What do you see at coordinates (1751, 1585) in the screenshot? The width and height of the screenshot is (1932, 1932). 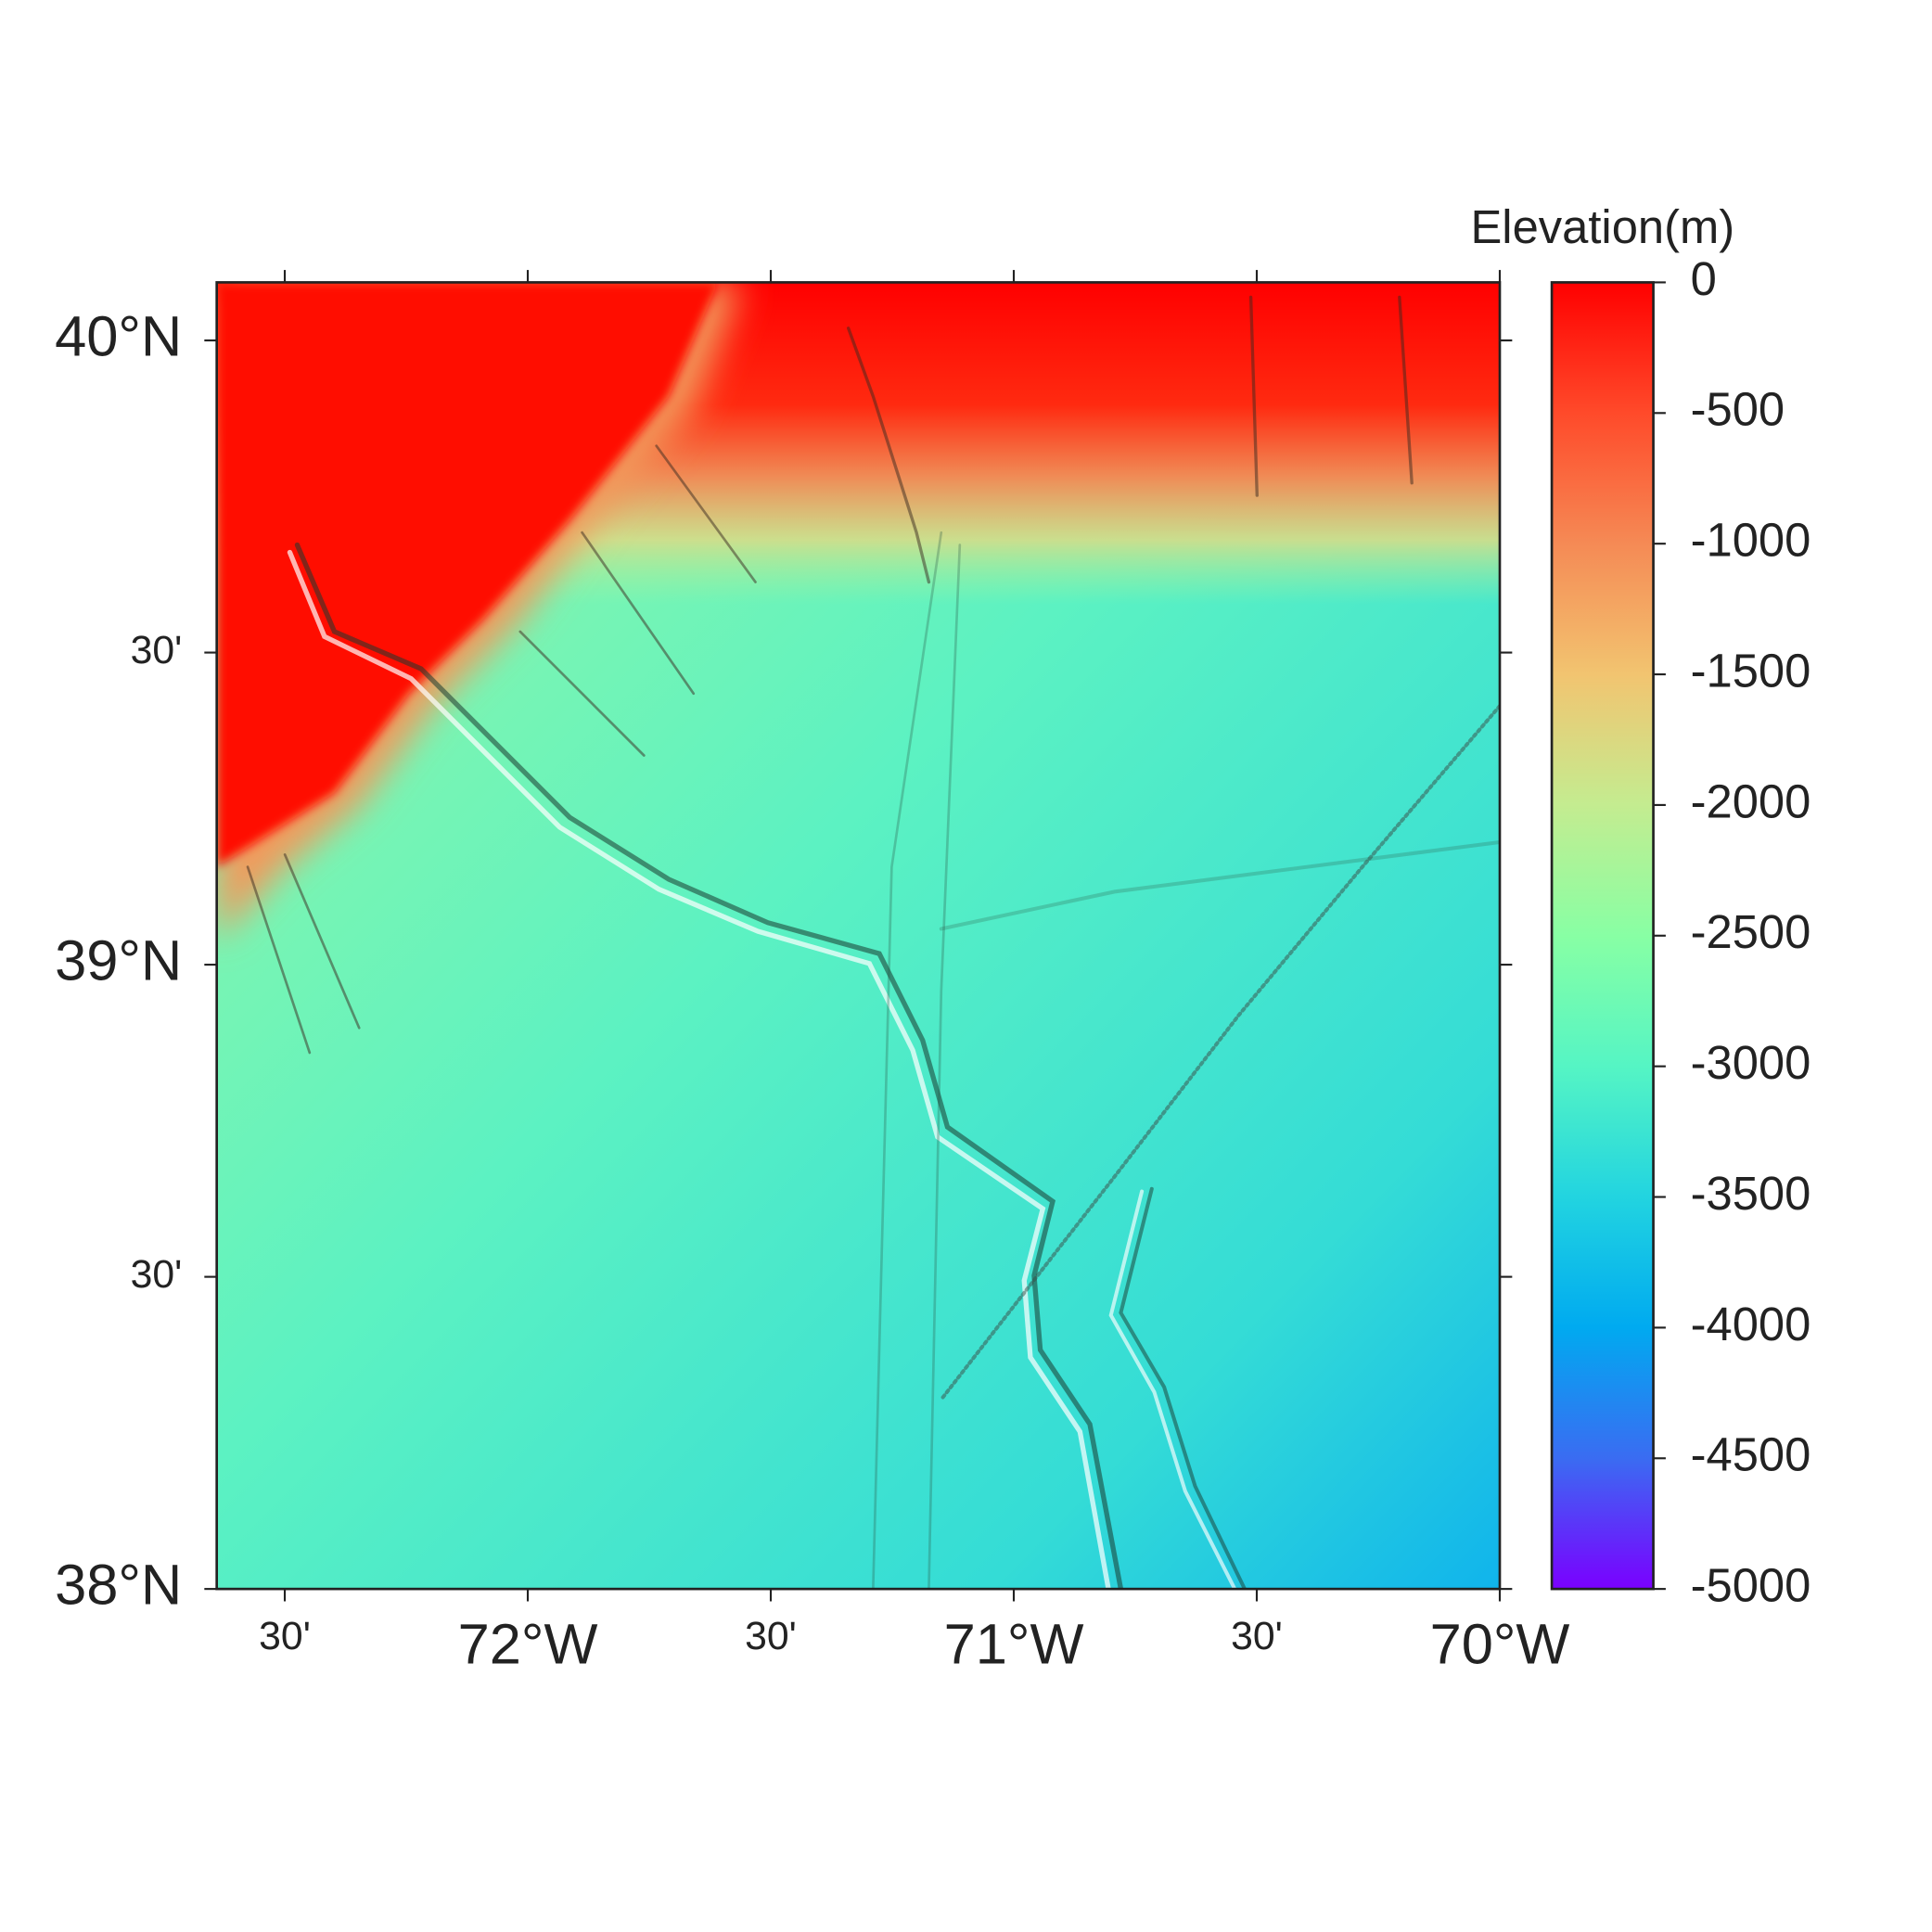 I see `colorbar-tick-label: -5000` at bounding box center [1751, 1585].